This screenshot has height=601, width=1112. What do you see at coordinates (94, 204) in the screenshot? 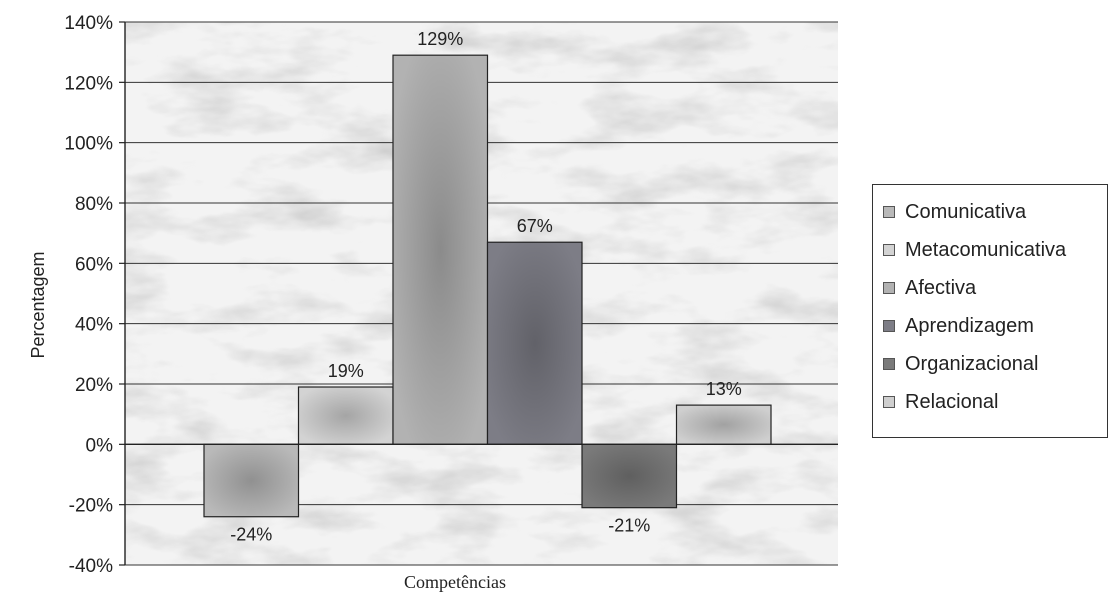
I see `y-tick-label: 80%` at bounding box center [94, 204].